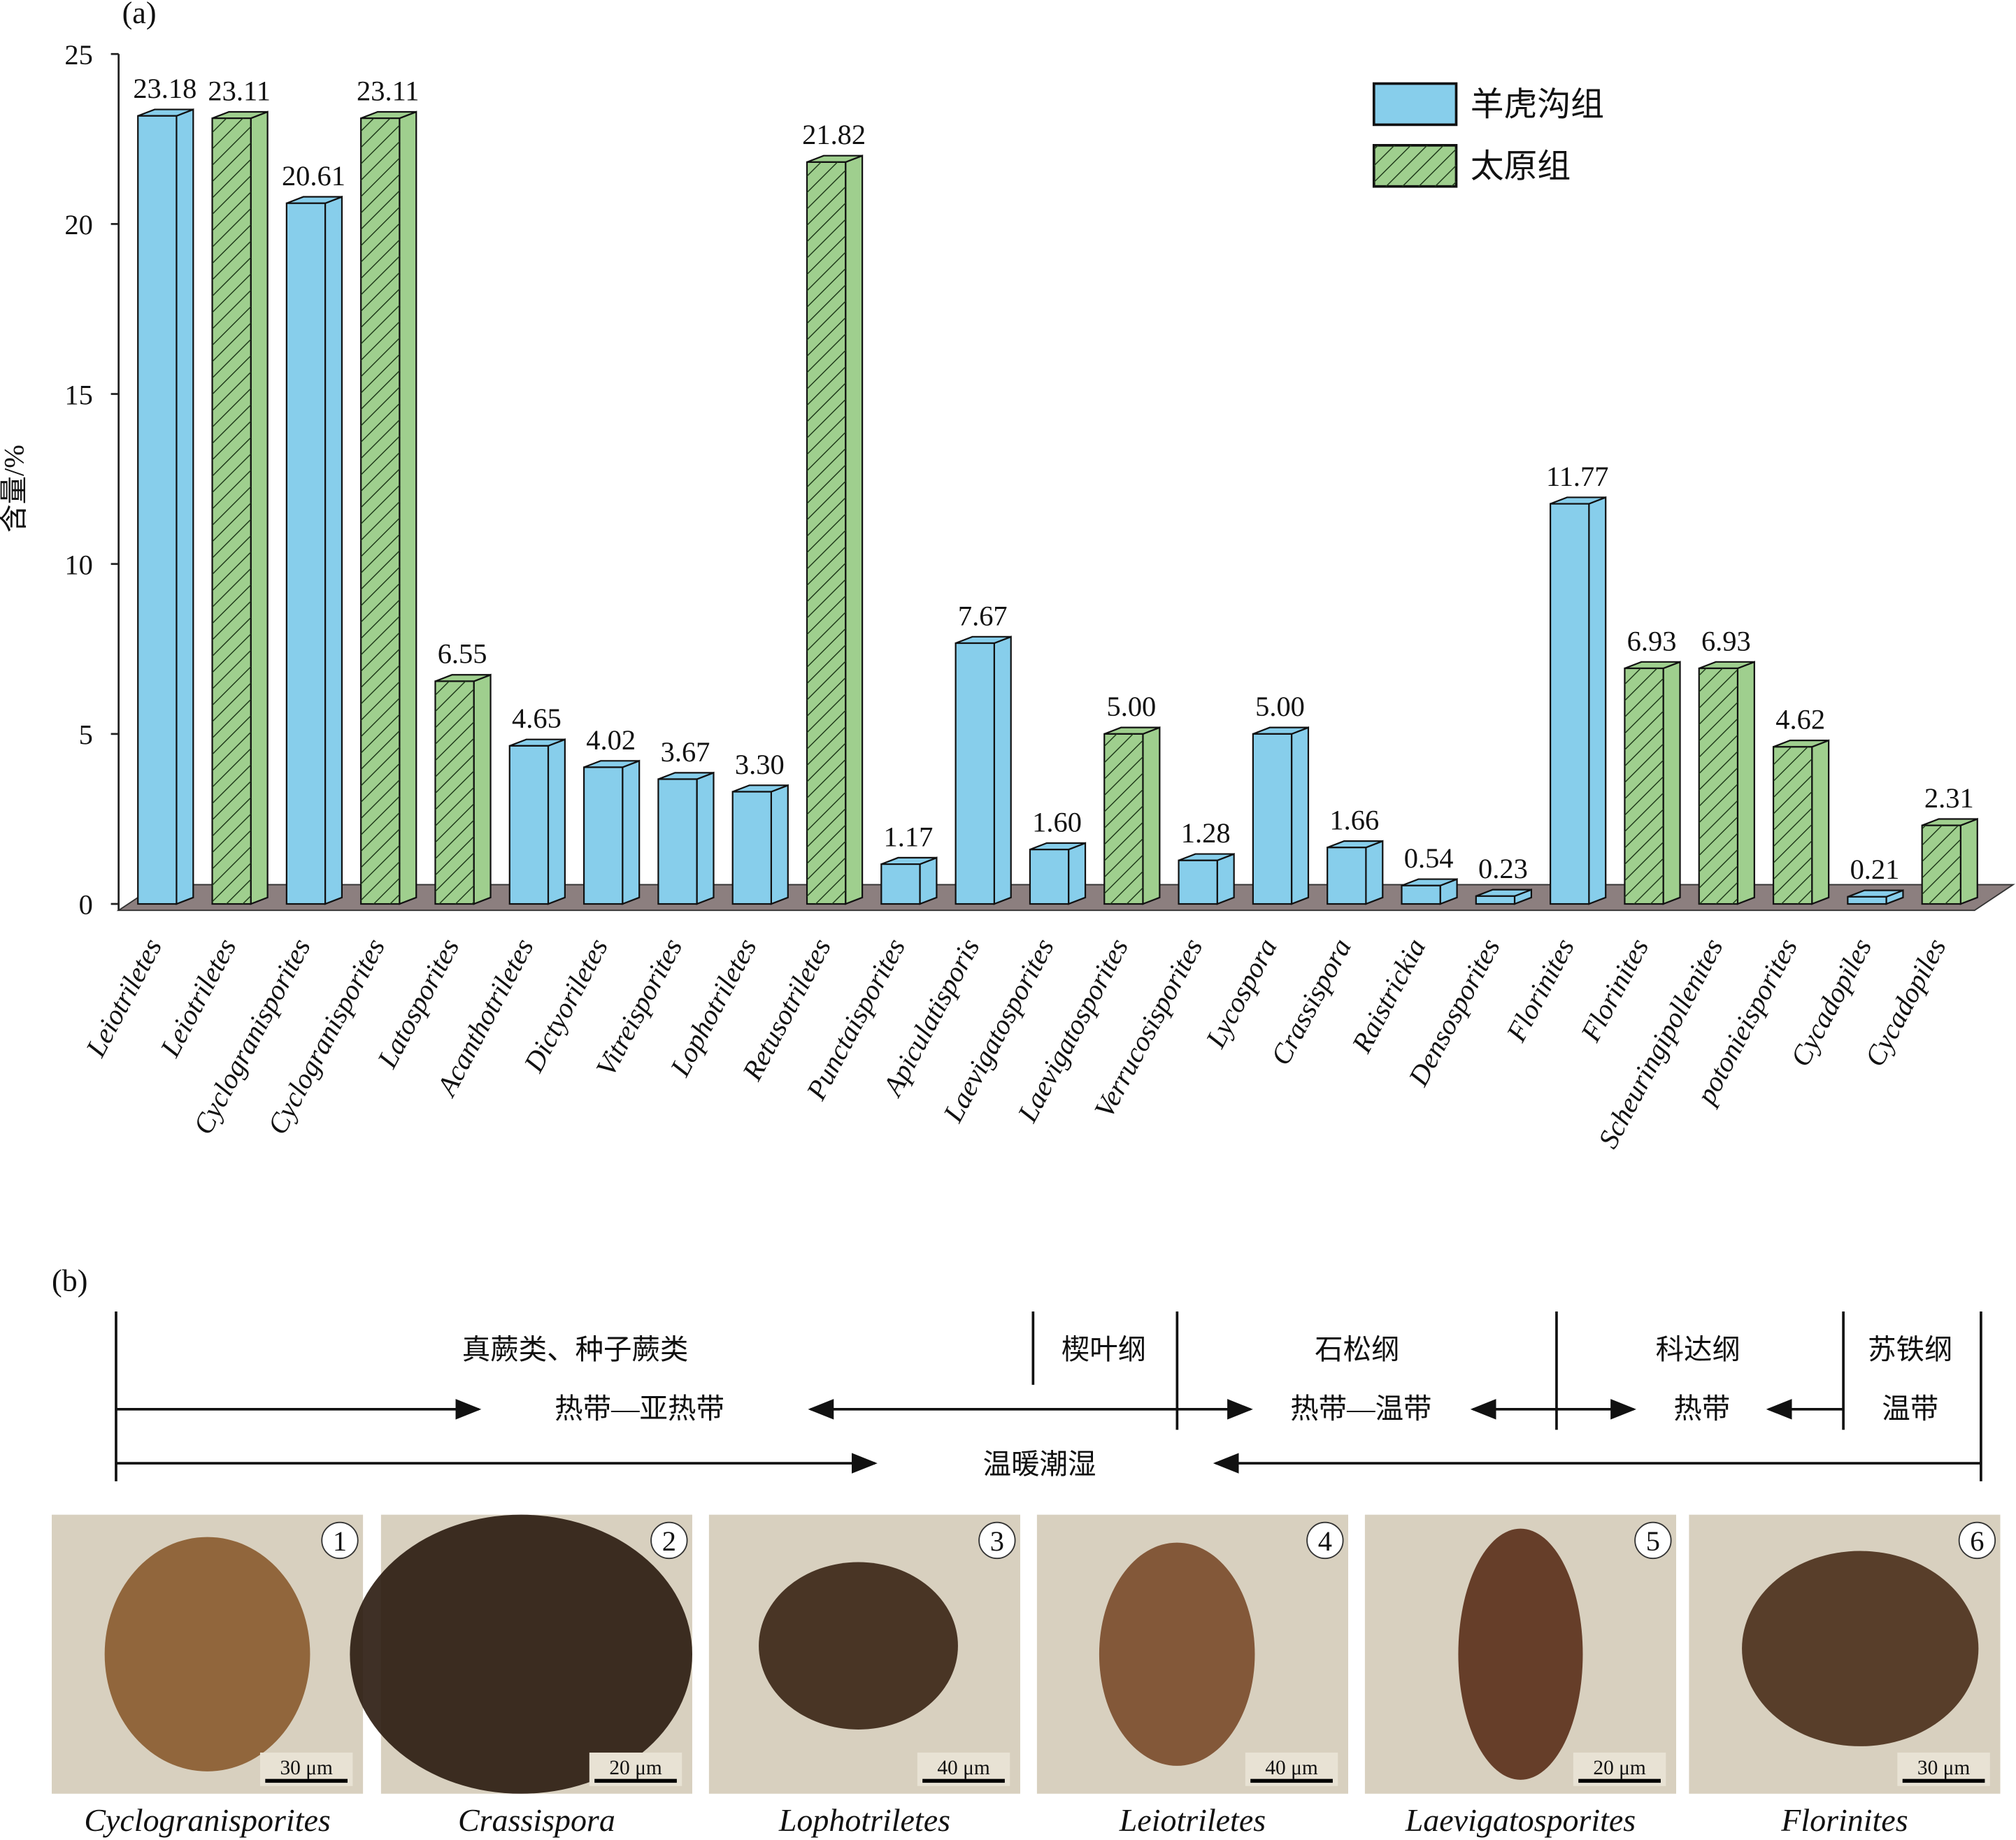 The height and width of the screenshot is (1840, 2016). I want to click on value-label: 0.23, so click(1503, 869).